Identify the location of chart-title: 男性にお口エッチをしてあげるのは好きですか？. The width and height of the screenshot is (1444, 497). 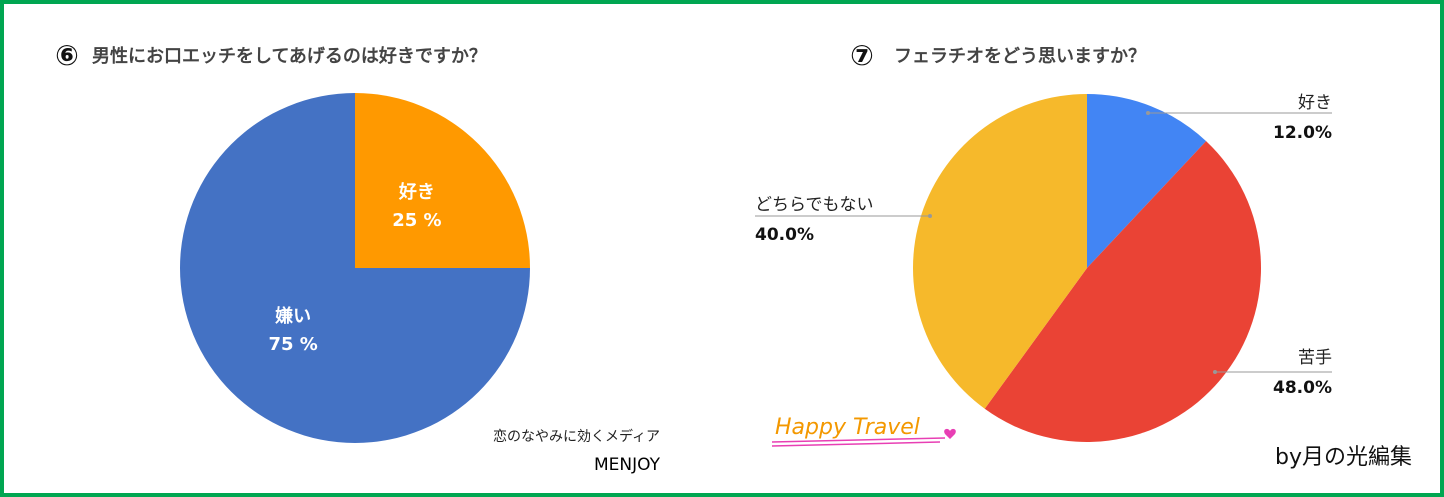
(289, 56).